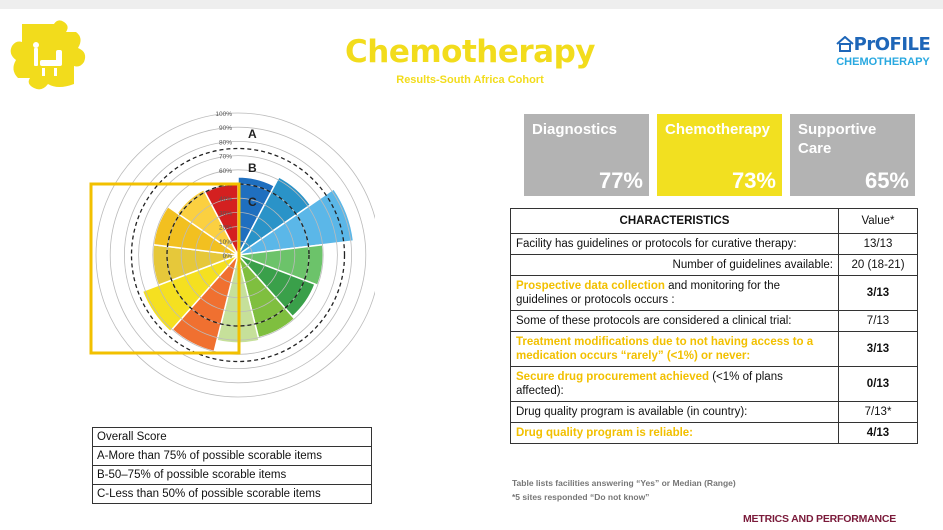 This screenshot has height=530, width=943. What do you see at coordinates (878, 433) in the screenshot?
I see `characteristic-value: 4/13` at bounding box center [878, 433].